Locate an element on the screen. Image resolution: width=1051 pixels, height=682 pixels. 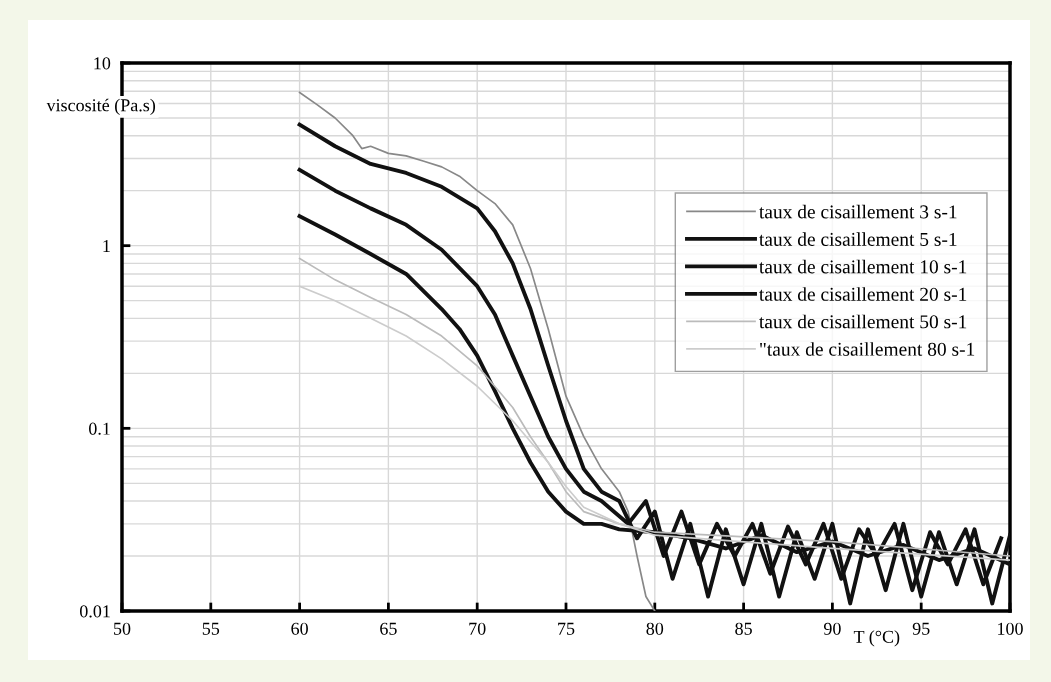
legend-label: taux de cisaillement 10 s-1 is located at coordinates (863, 266).